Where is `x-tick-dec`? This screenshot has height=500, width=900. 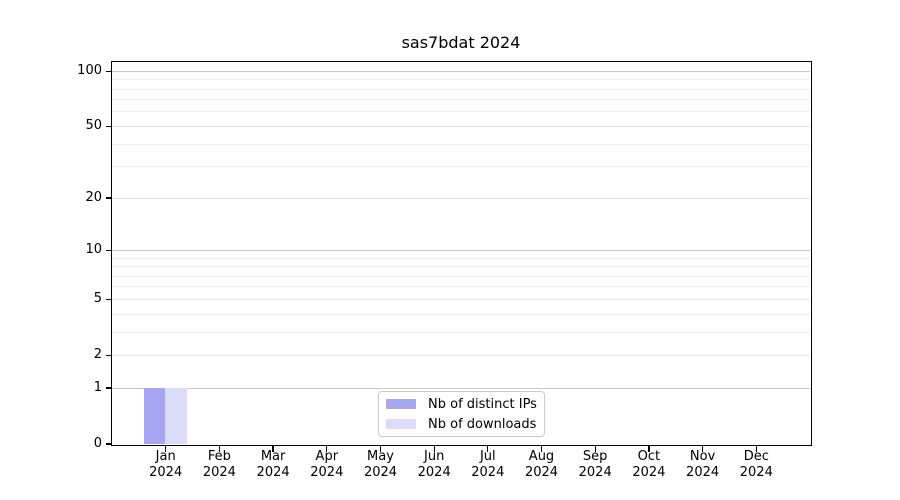 x-tick-dec is located at coordinates (756, 448).